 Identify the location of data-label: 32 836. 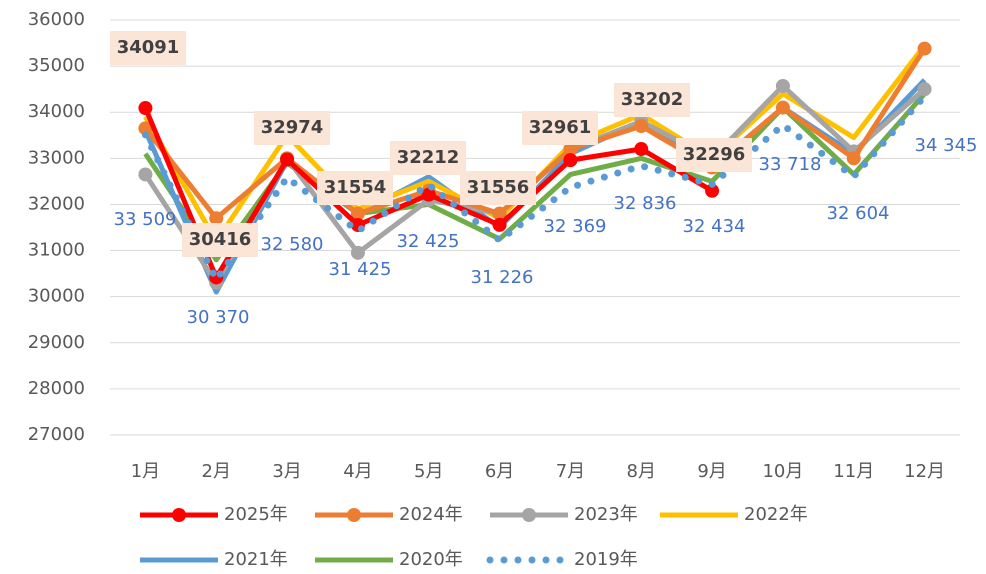
(645, 203).